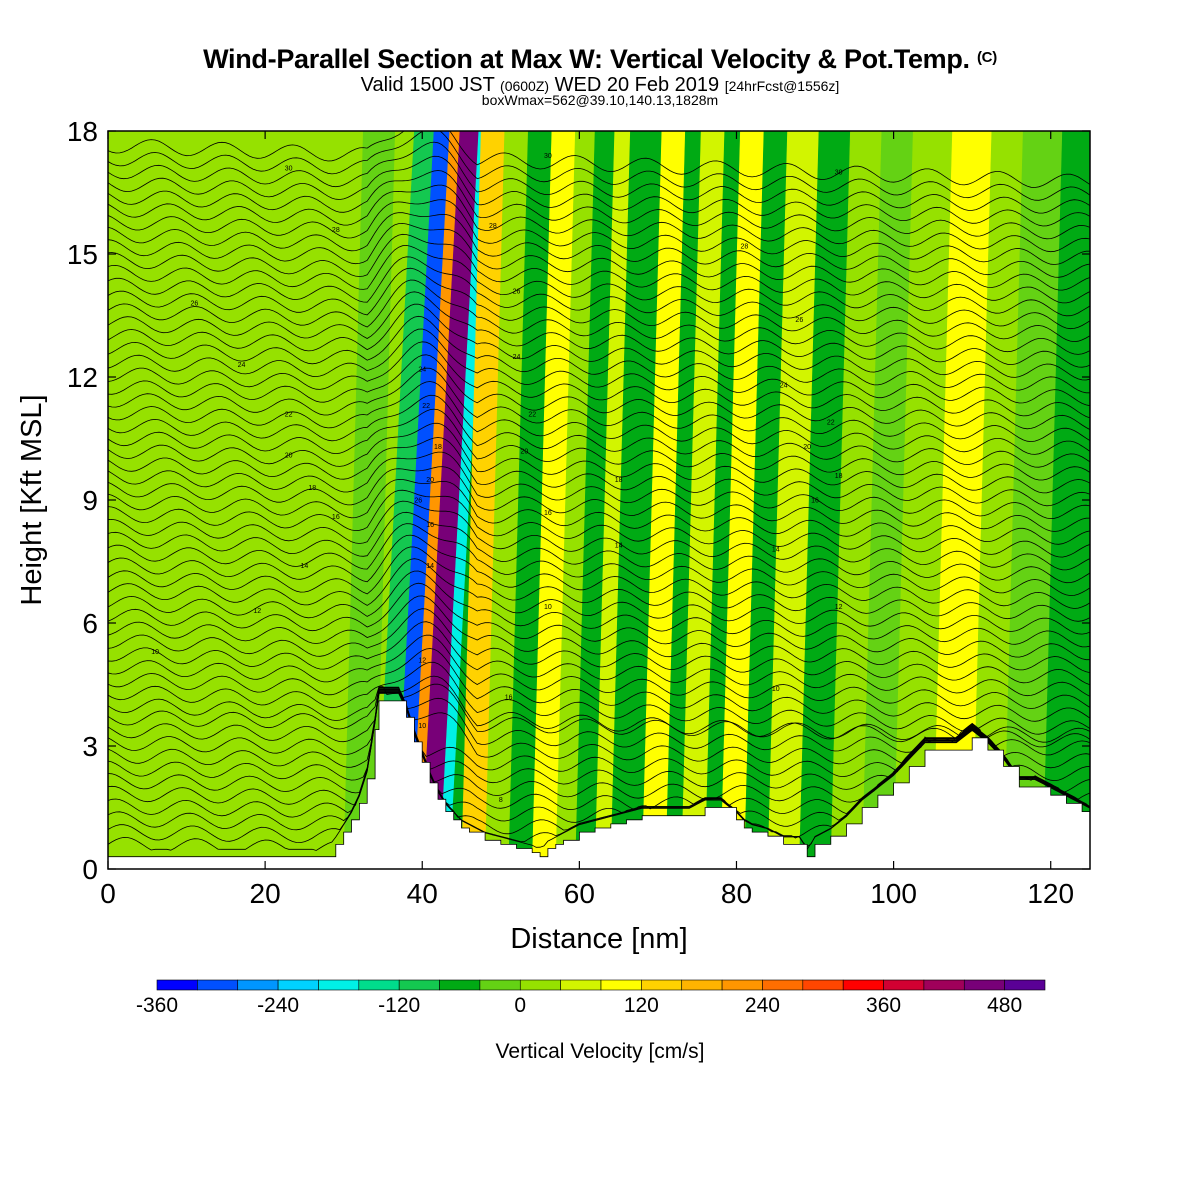 This screenshot has height=1200, width=1200. I want to click on colorbar-tick-label: -240, so click(278, 1005).